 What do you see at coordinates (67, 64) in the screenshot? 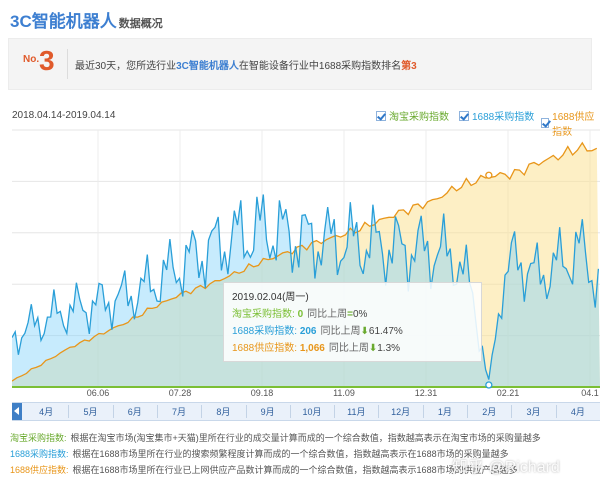
I see `rank-divider` at bounding box center [67, 64].